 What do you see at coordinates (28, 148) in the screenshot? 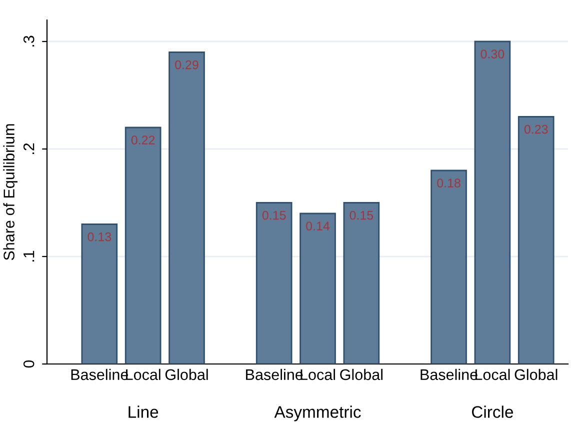
I see `y-tick-label: .2` at bounding box center [28, 148].